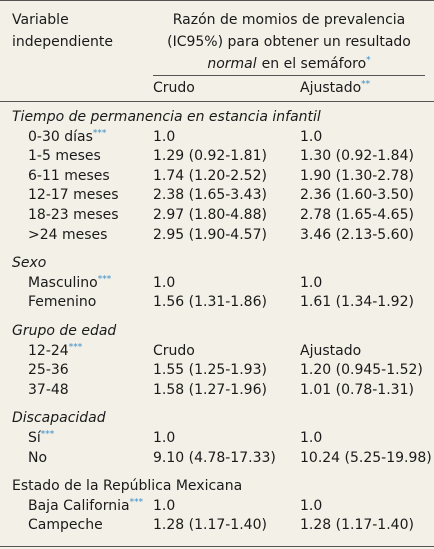 The image size is (434, 549). Describe the element at coordinates (314, 64) in the screenshot. I see `header-text: en el semáforo` at that location.